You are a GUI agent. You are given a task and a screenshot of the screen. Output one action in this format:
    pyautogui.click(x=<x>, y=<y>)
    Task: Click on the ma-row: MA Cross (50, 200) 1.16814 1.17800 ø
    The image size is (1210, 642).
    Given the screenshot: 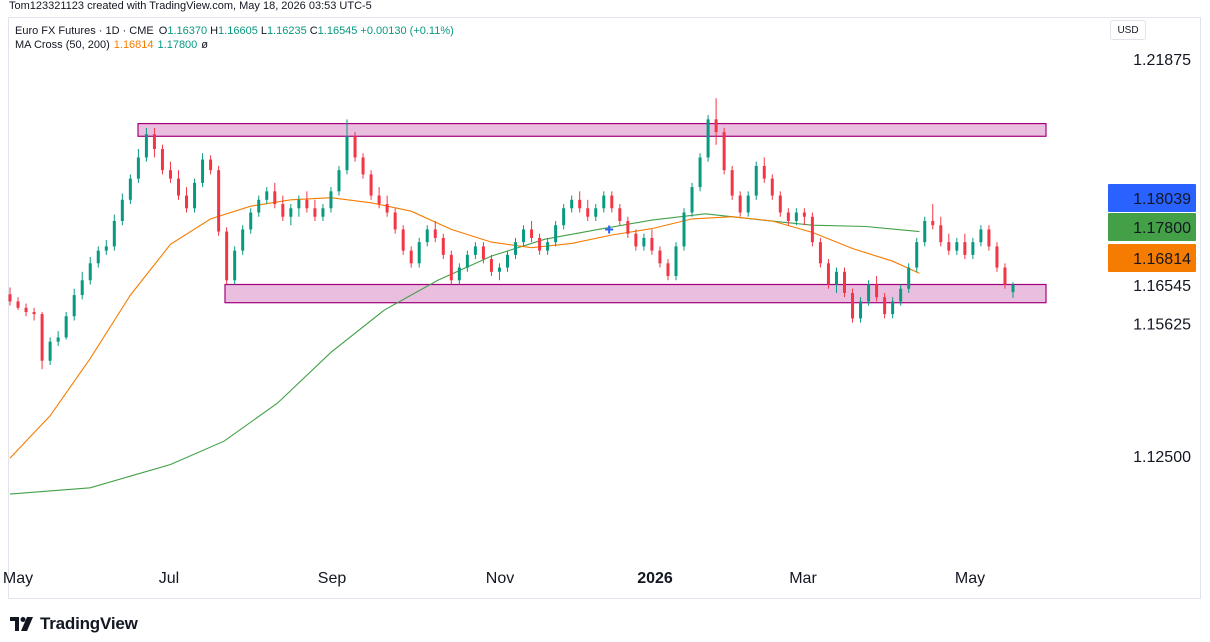 What is the action you would take?
    pyautogui.click(x=234, y=45)
    